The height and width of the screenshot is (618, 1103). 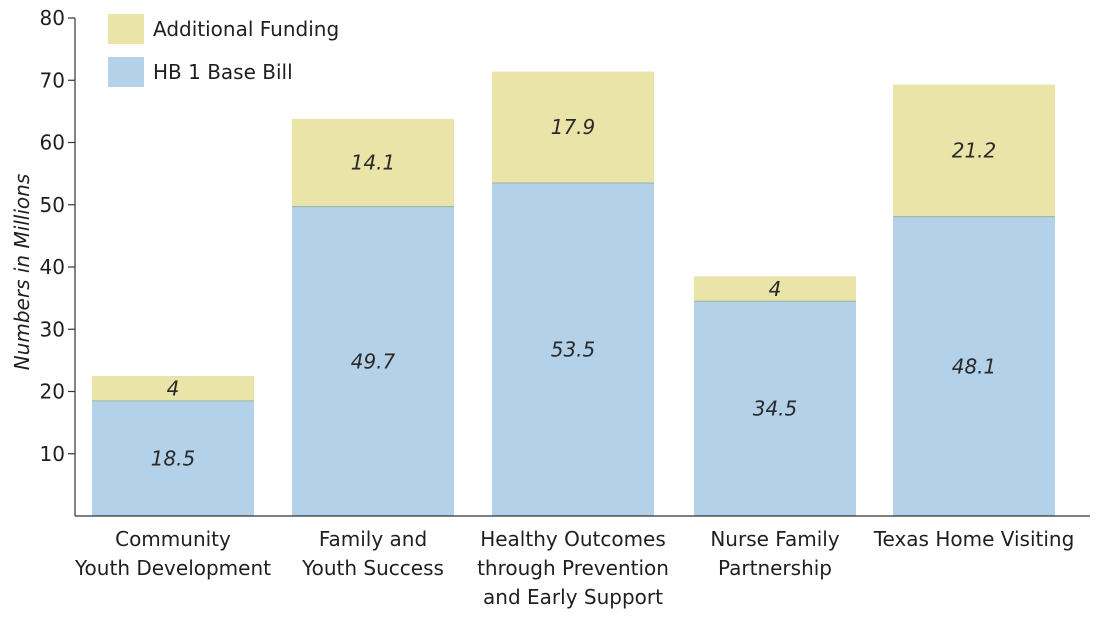 What do you see at coordinates (52, 267) in the screenshot?
I see `y-tick-label-40: 40` at bounding box center [52, 267].